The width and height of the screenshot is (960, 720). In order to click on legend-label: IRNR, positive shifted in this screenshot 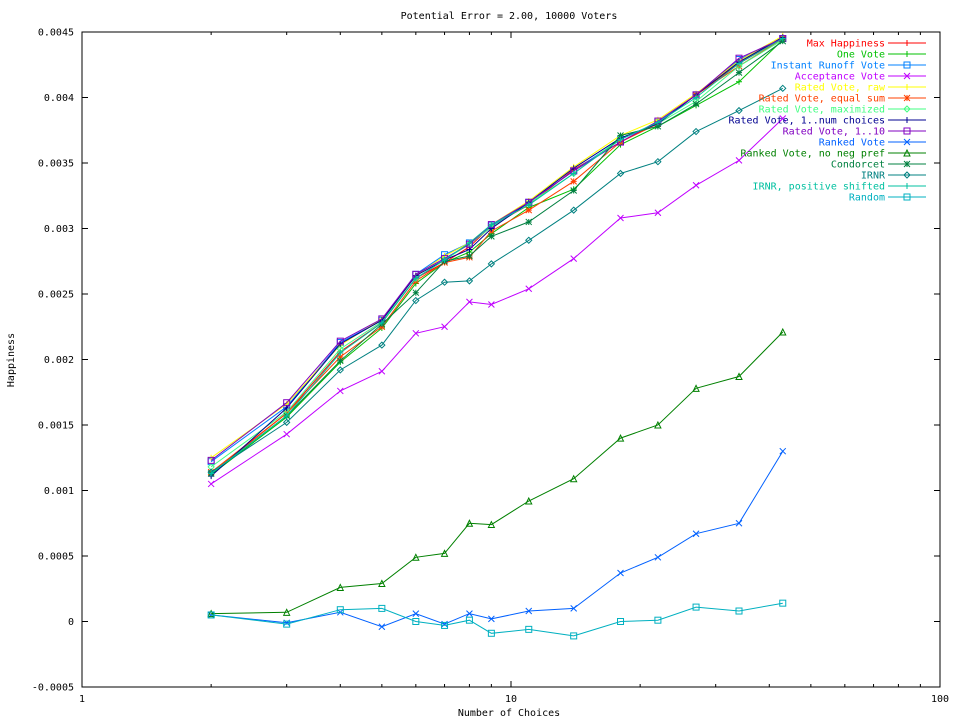, I will do `click(819, 187)`.